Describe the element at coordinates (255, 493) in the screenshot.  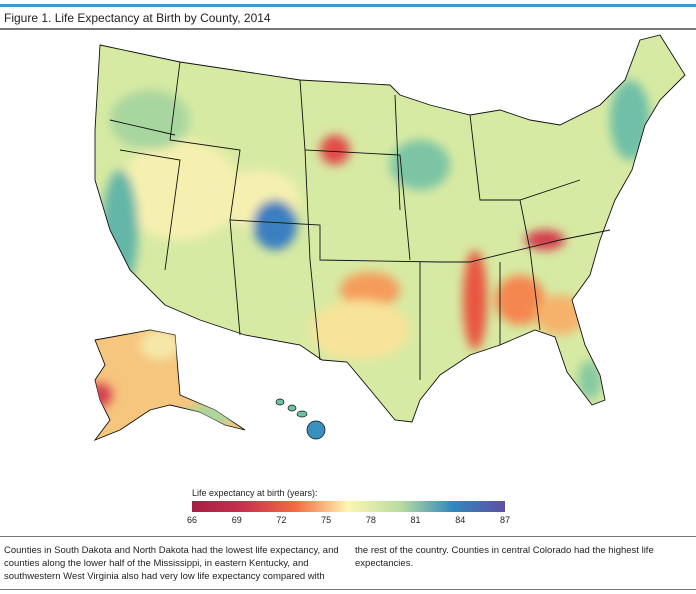
I see `legend-title: Life expectancy at birth (years):` at that location.